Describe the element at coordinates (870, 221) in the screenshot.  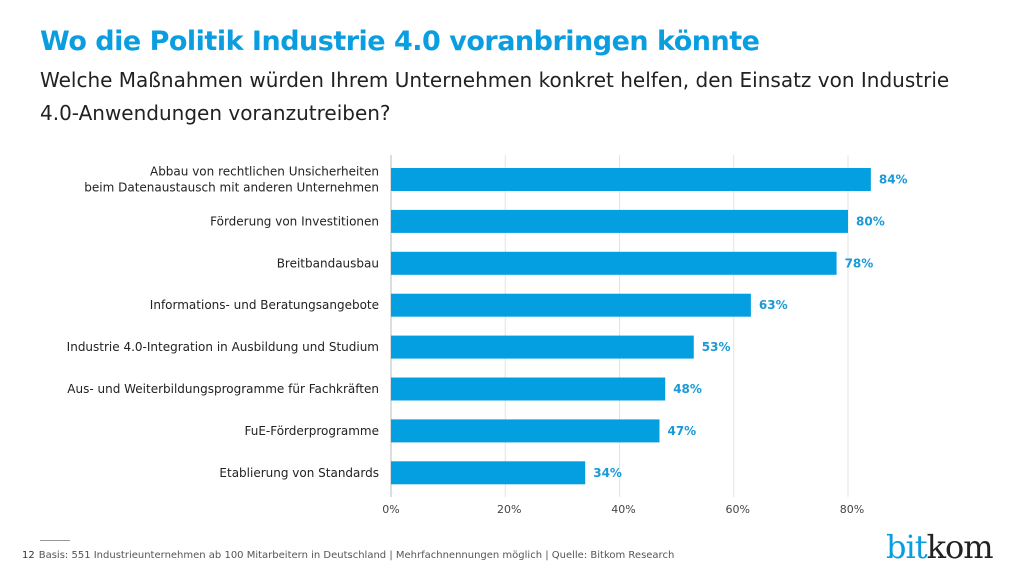
I see `data-label: 80%` at that location.